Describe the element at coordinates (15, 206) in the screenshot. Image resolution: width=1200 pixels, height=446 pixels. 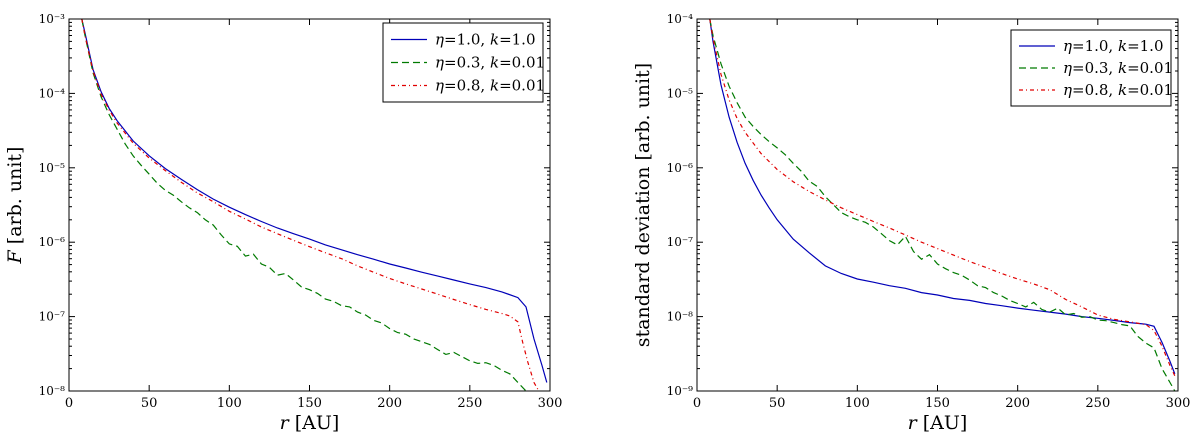
I see `y-axis-label: F [arb. unit]` at that location.